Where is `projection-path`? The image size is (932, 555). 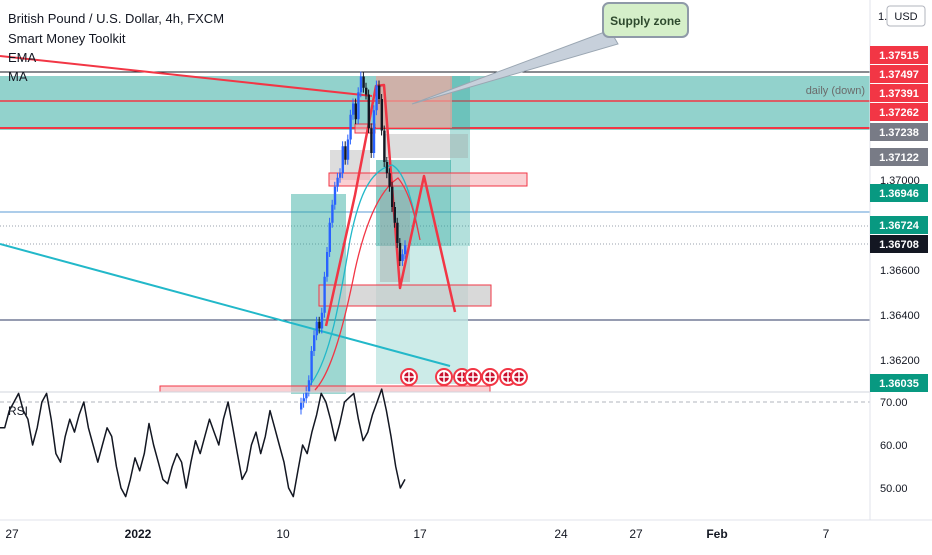 projection-path is located at coordinates (390, 205).